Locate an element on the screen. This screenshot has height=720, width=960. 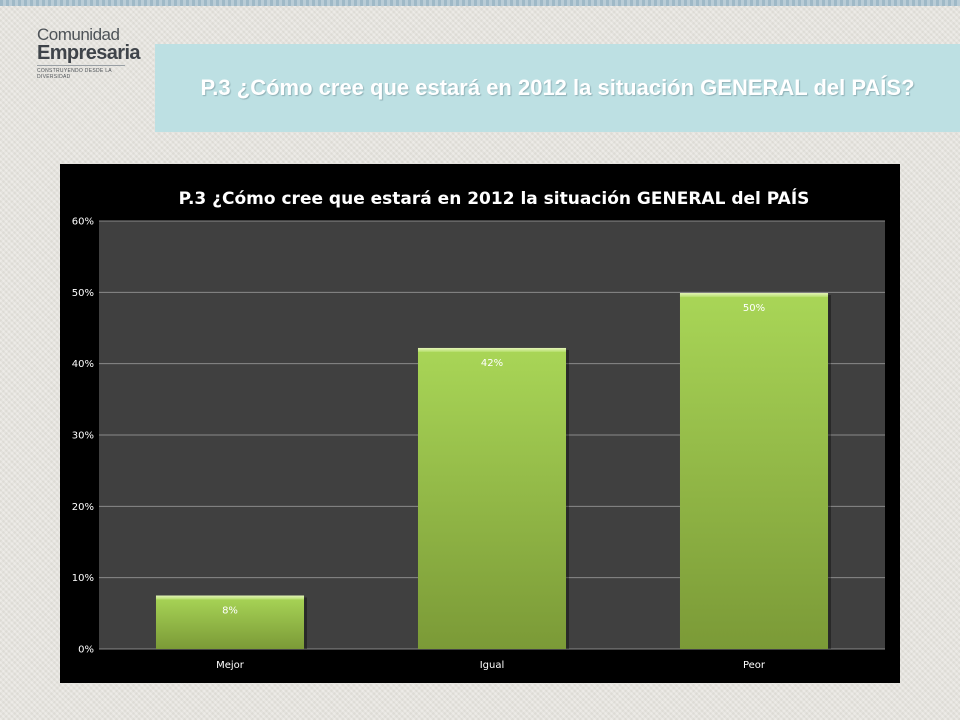
logo-line1: Comunidad is located at coordinates (78, 34).